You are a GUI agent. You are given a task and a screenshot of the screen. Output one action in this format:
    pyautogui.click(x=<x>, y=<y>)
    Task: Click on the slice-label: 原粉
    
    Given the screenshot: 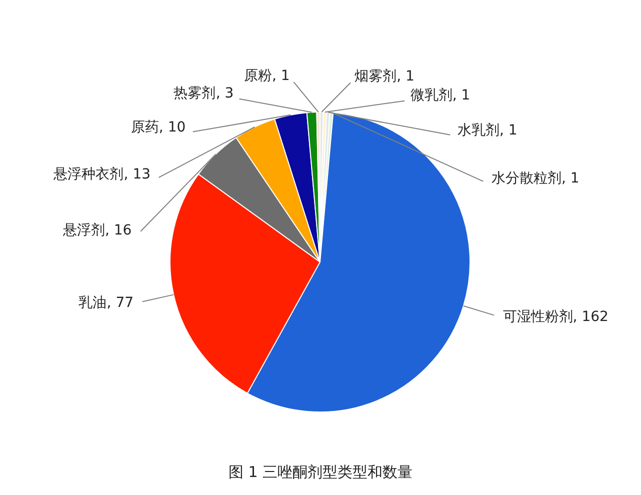 What is the action you would take?
    pyautogui.click(x=258, y=76)
    